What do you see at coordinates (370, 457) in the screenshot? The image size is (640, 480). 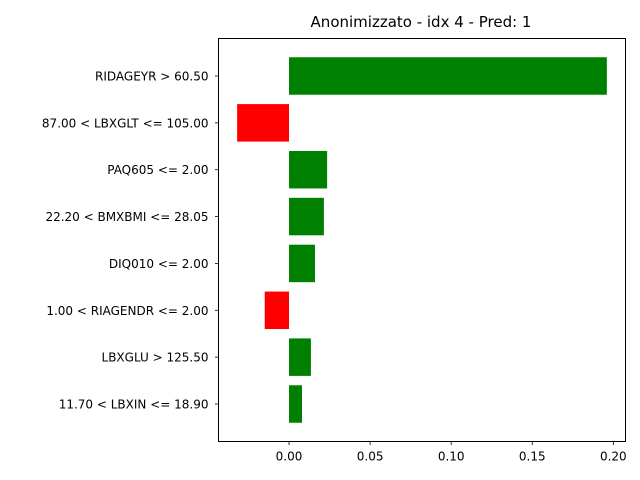 I see `x-tick-label-1: 0.05` at bounding box center [370, 457].